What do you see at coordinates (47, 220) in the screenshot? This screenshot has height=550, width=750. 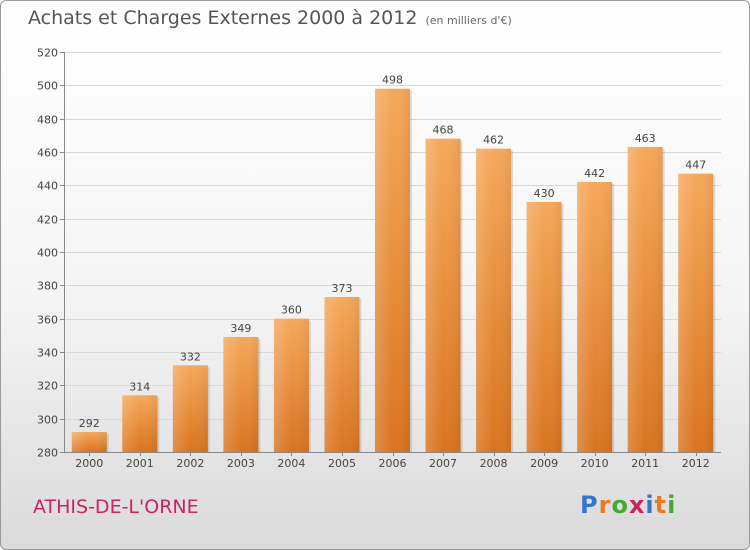 I see `y-tick-label: 420` at bounding box center [47, 220].